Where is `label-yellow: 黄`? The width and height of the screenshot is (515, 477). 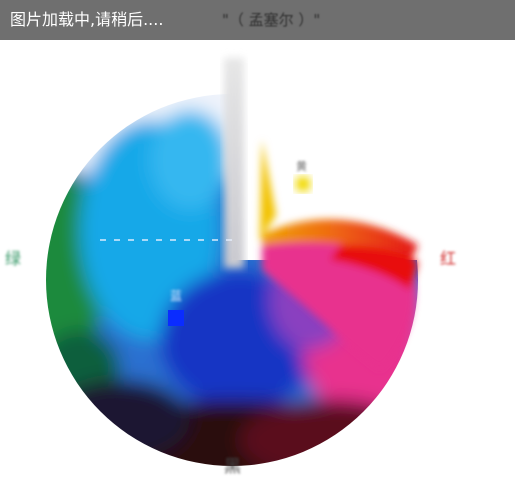
label-yellow: 黄 is located at coordinates (301, 166).